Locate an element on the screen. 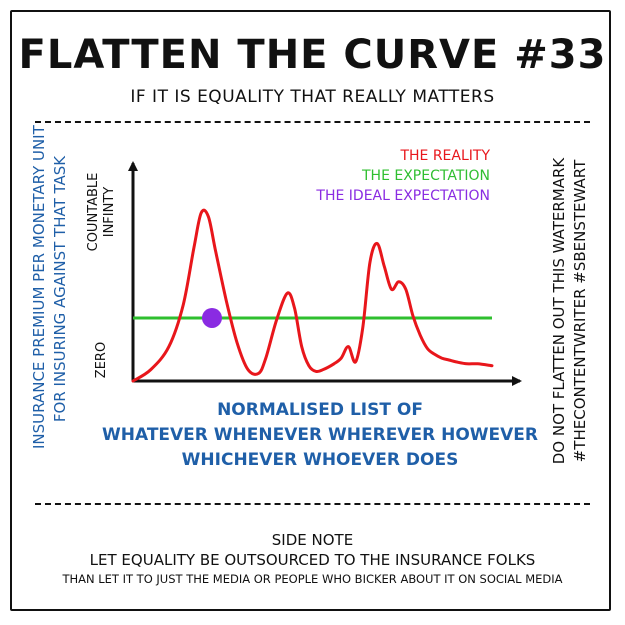  x-axis-label-line-1: NORMALISED LIST OF is located at coordinates (320, 410).